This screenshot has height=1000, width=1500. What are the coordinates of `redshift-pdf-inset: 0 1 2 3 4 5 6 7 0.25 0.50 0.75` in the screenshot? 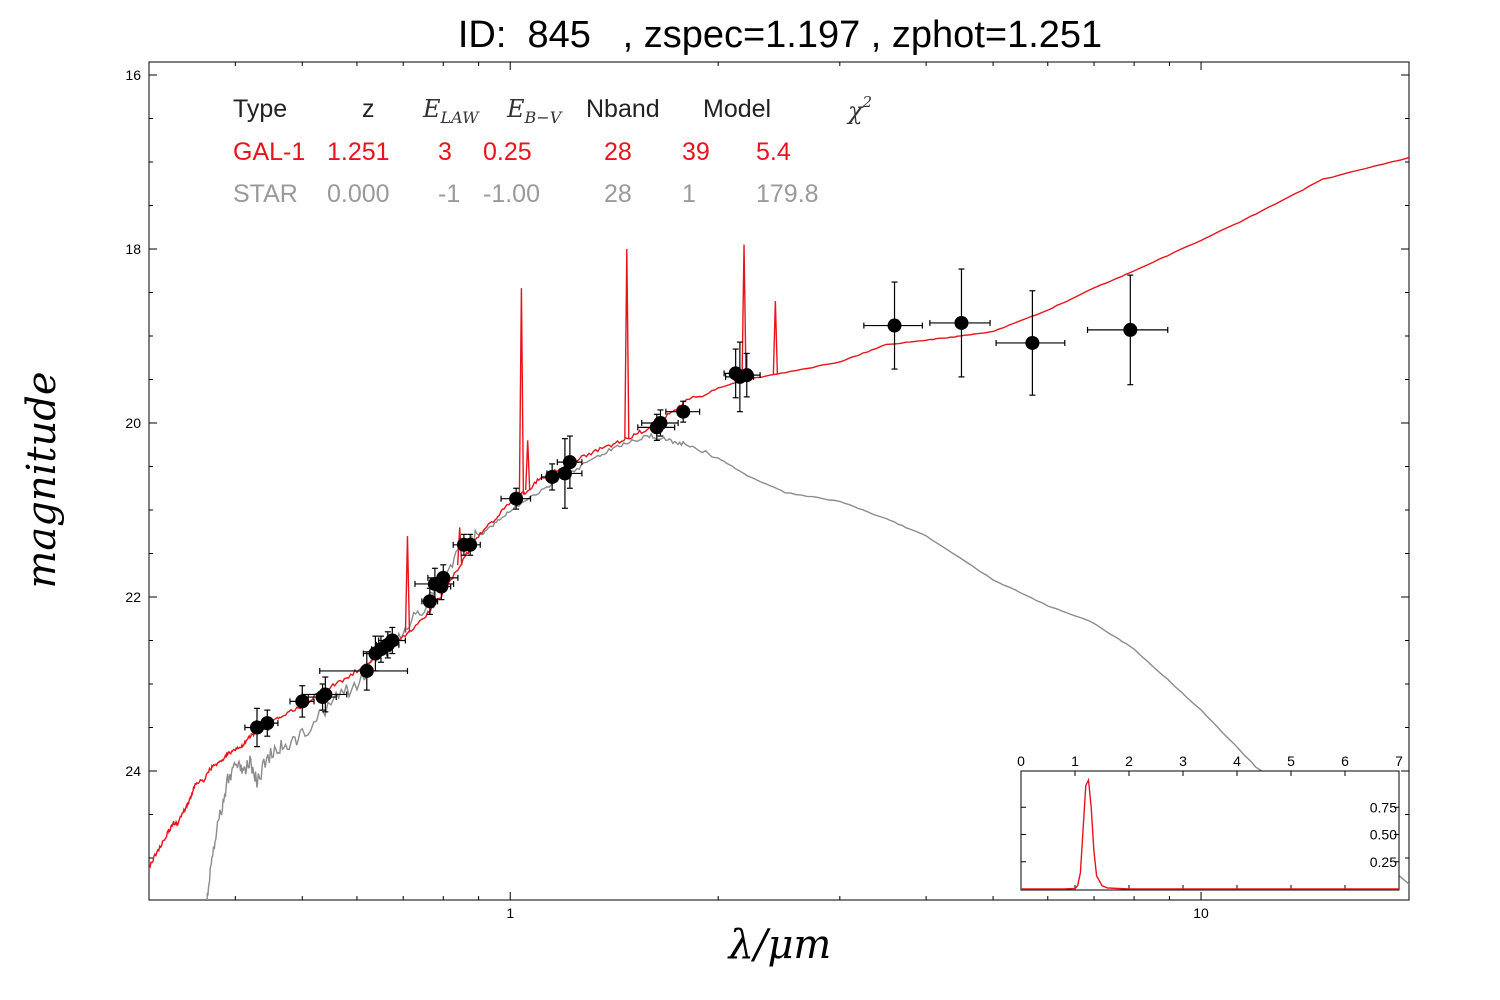 It's located at (1210, 822).